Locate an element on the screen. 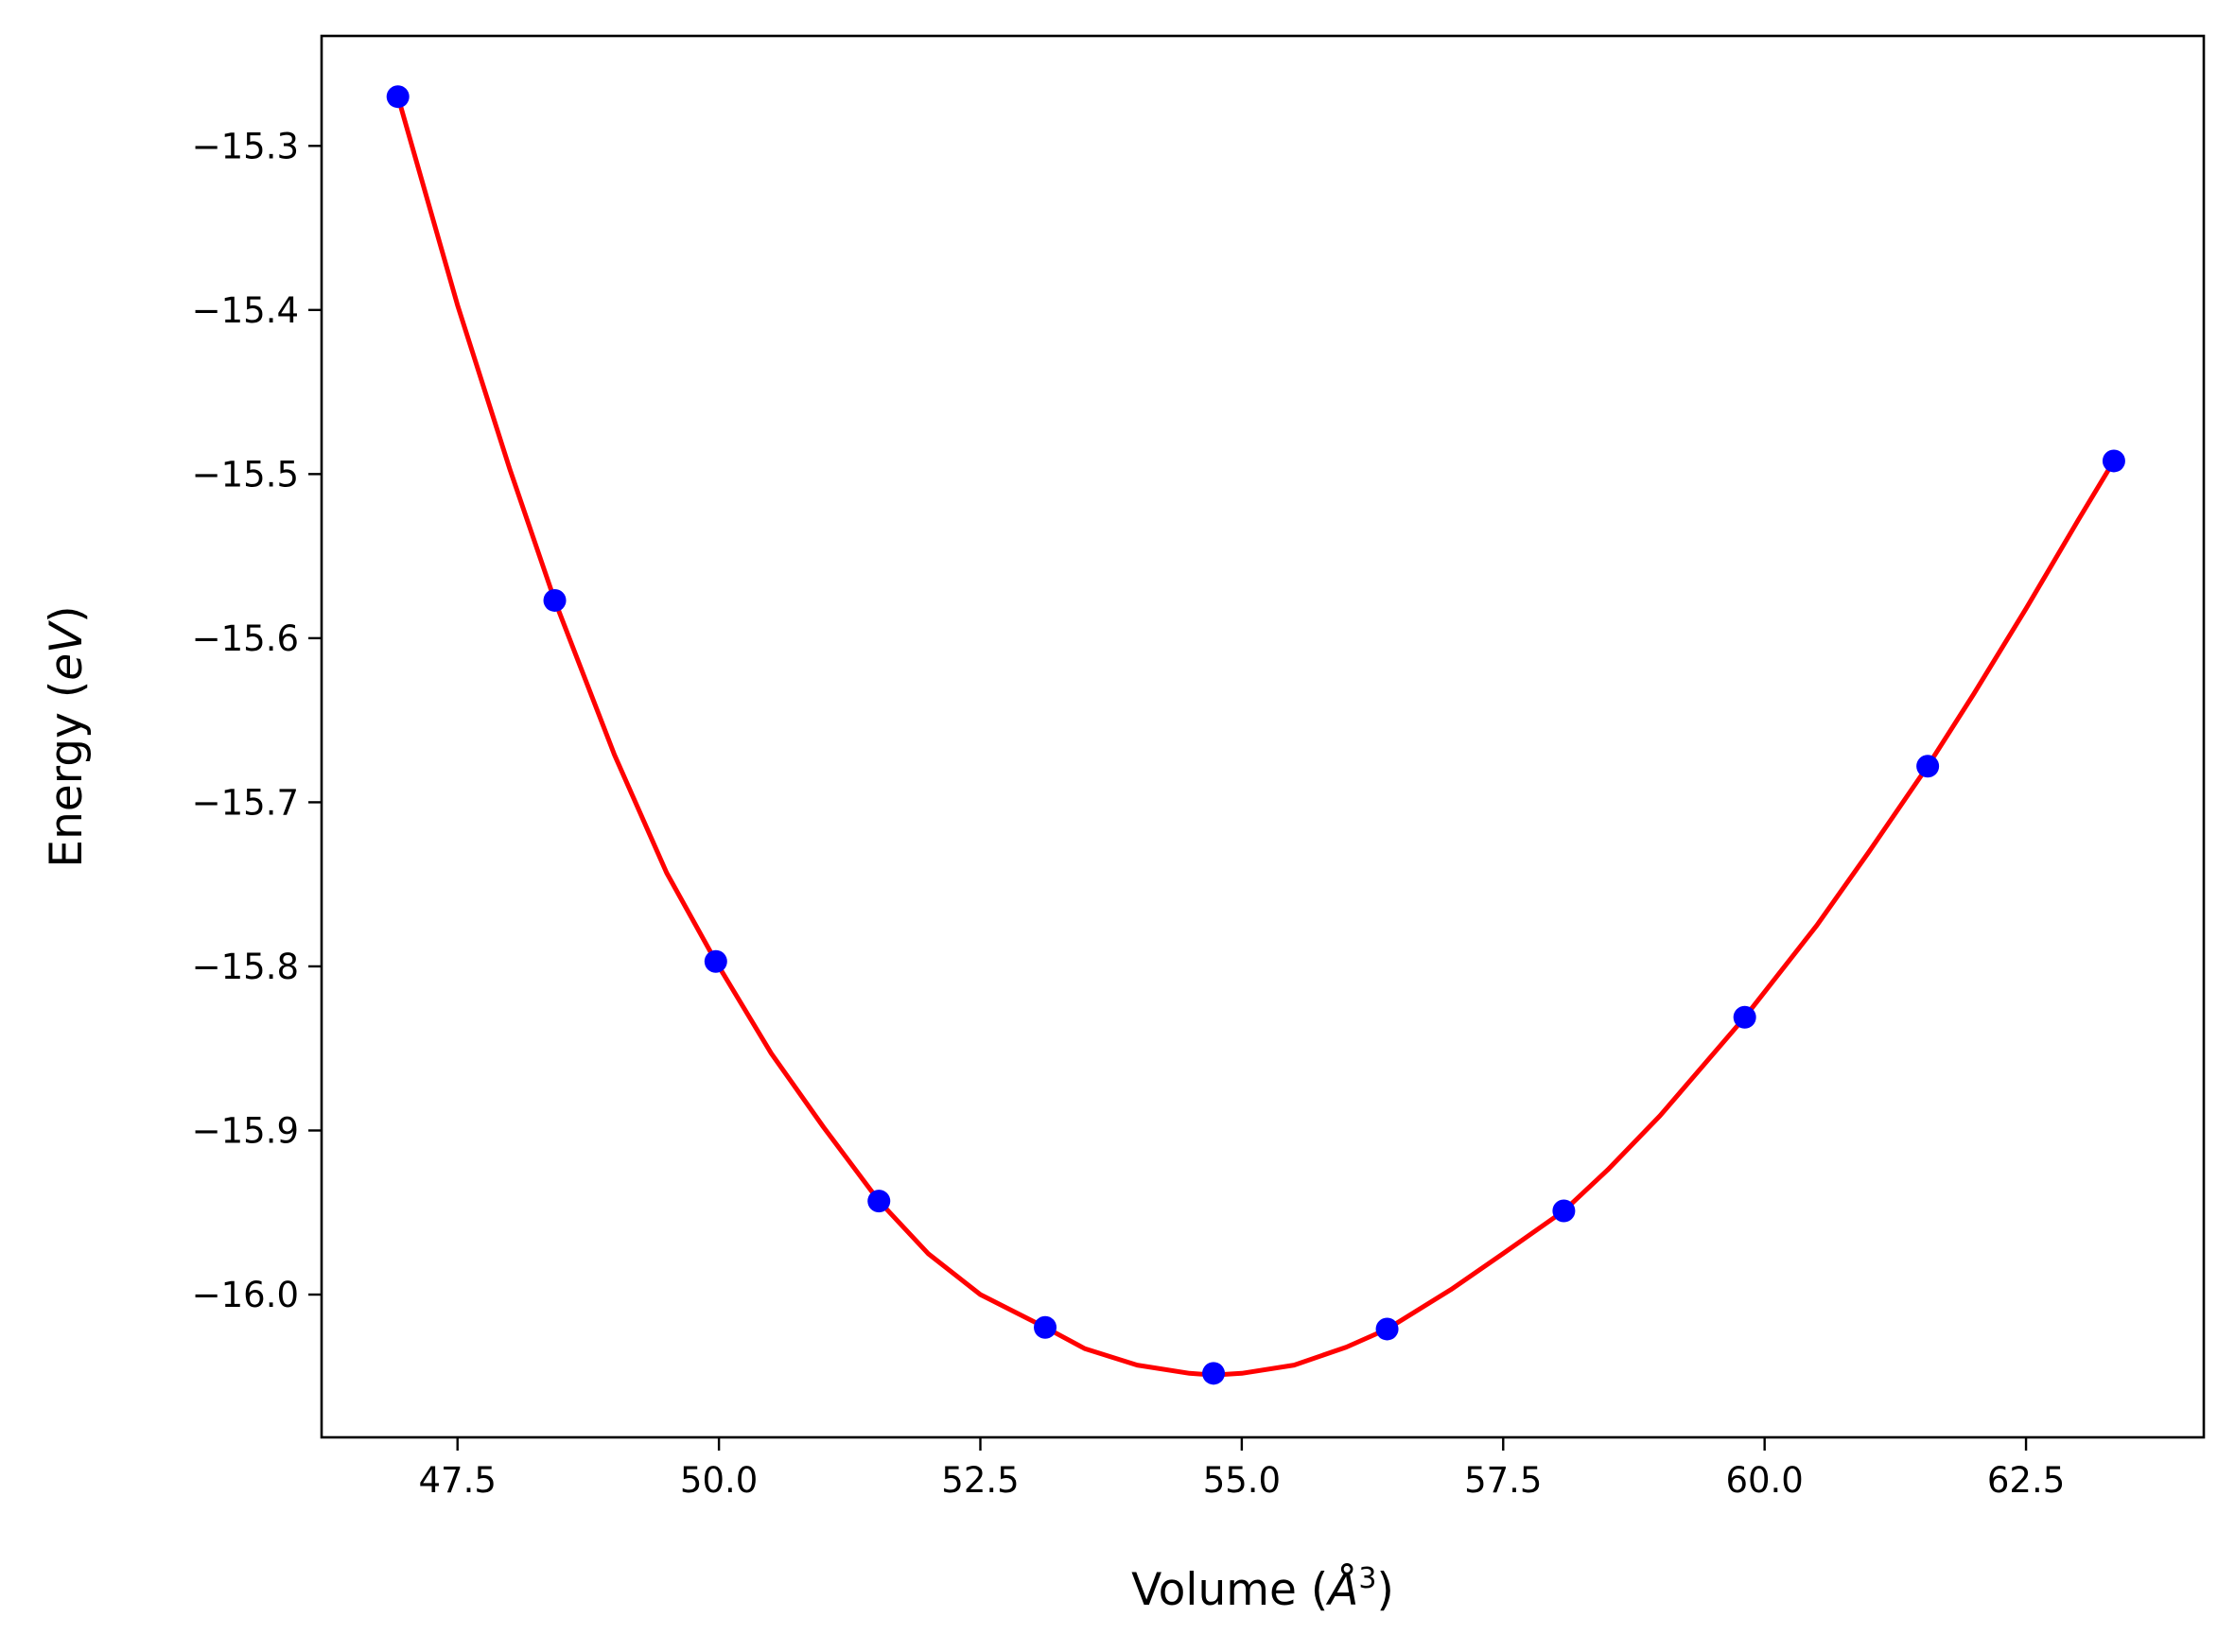 The width and height of the screenshot is (2235, 1652). x-axis-ticks: 47.5 50.0 52.5 55.0 57.5 60.0 62.5 is located at coordinates (1242, 1469).